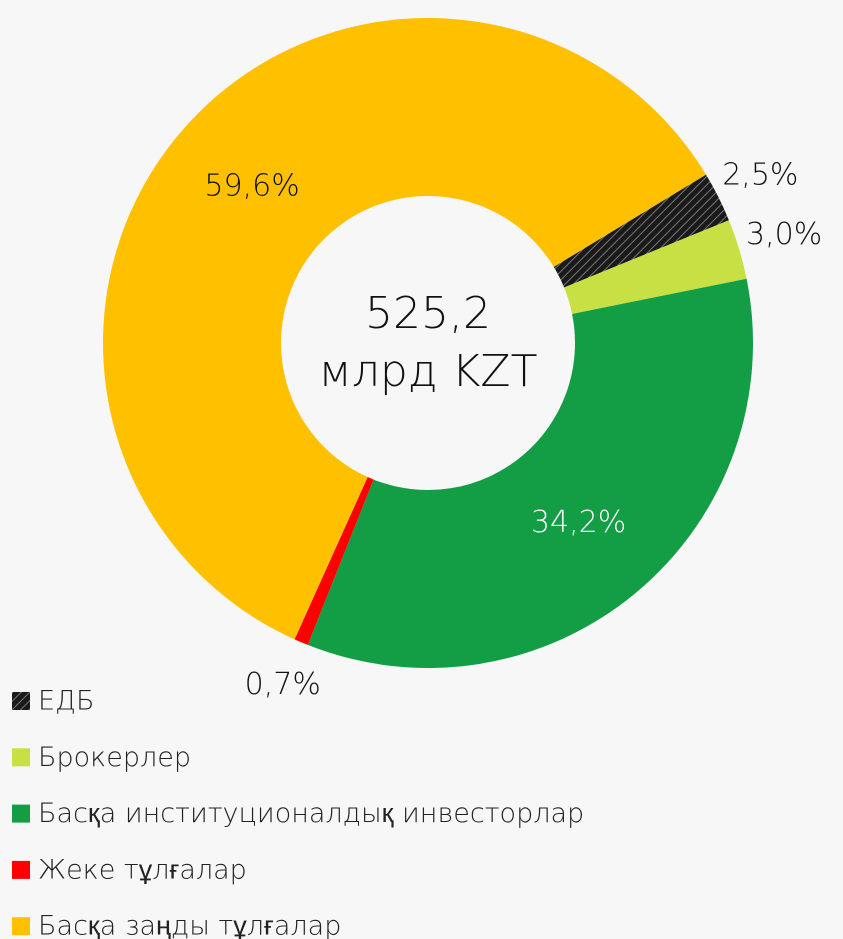 Image resolution: width=843 pixels, height=939 pixels. Describe the element at coordinates (66, 701) in the screenshot. I see `legend-label: ЕДБ` at that location.